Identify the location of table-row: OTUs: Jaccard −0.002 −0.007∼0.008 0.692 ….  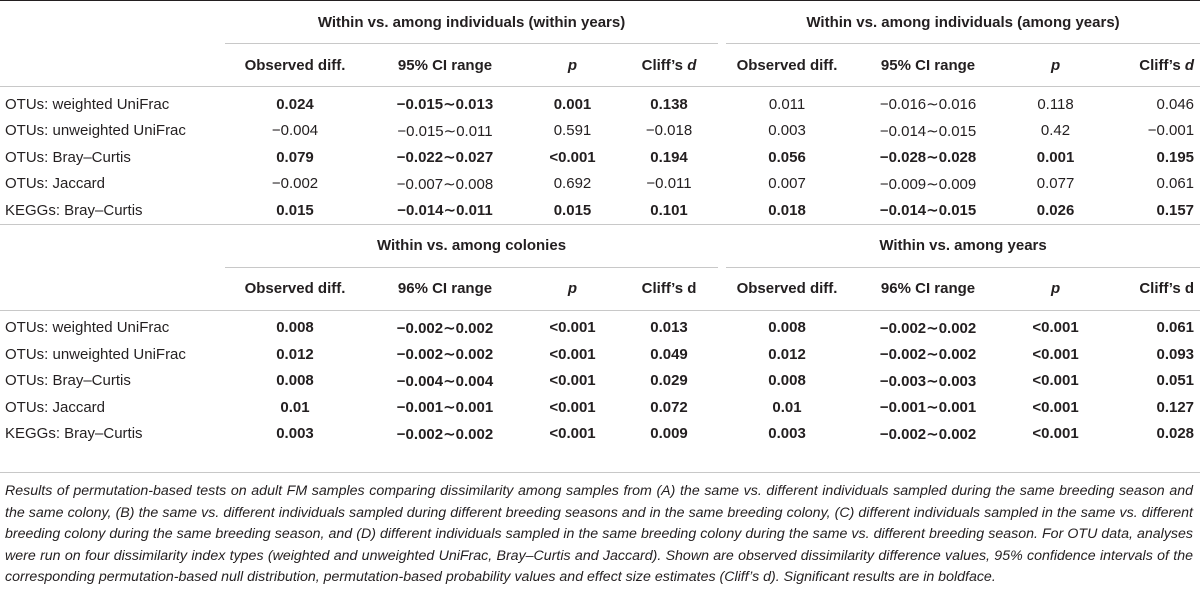
(600, 184).